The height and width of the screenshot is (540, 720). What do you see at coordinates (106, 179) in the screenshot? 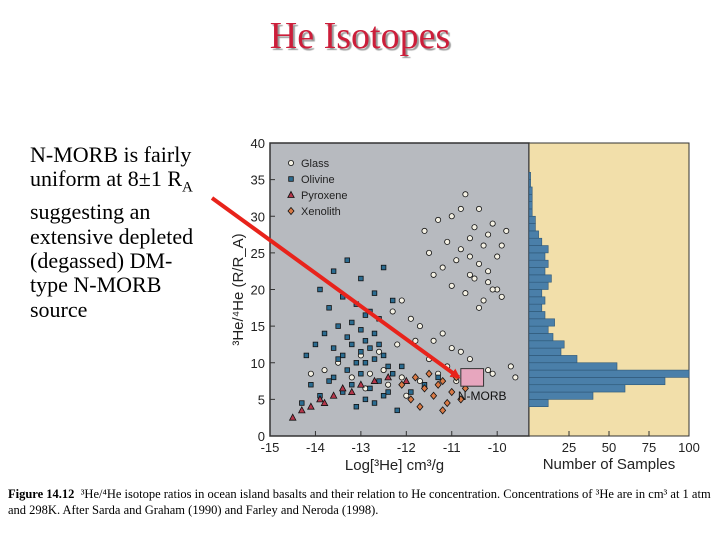
I see `body-line-text: uniform at 8±1 R` at bounding box center [106, 179].